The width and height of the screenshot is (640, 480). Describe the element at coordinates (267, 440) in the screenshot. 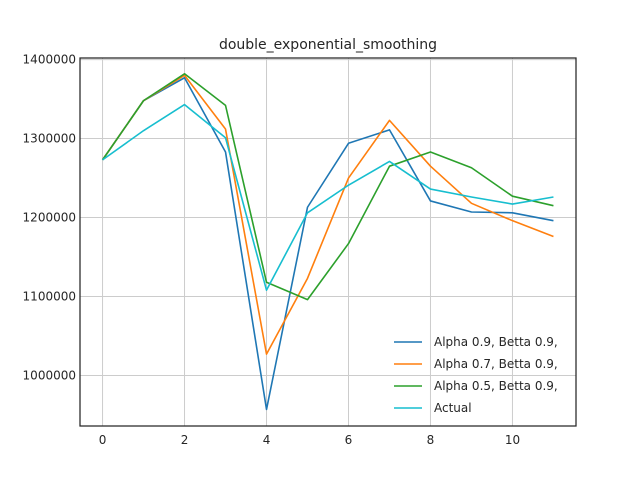

I see `x-tick-label: 4` at that location.